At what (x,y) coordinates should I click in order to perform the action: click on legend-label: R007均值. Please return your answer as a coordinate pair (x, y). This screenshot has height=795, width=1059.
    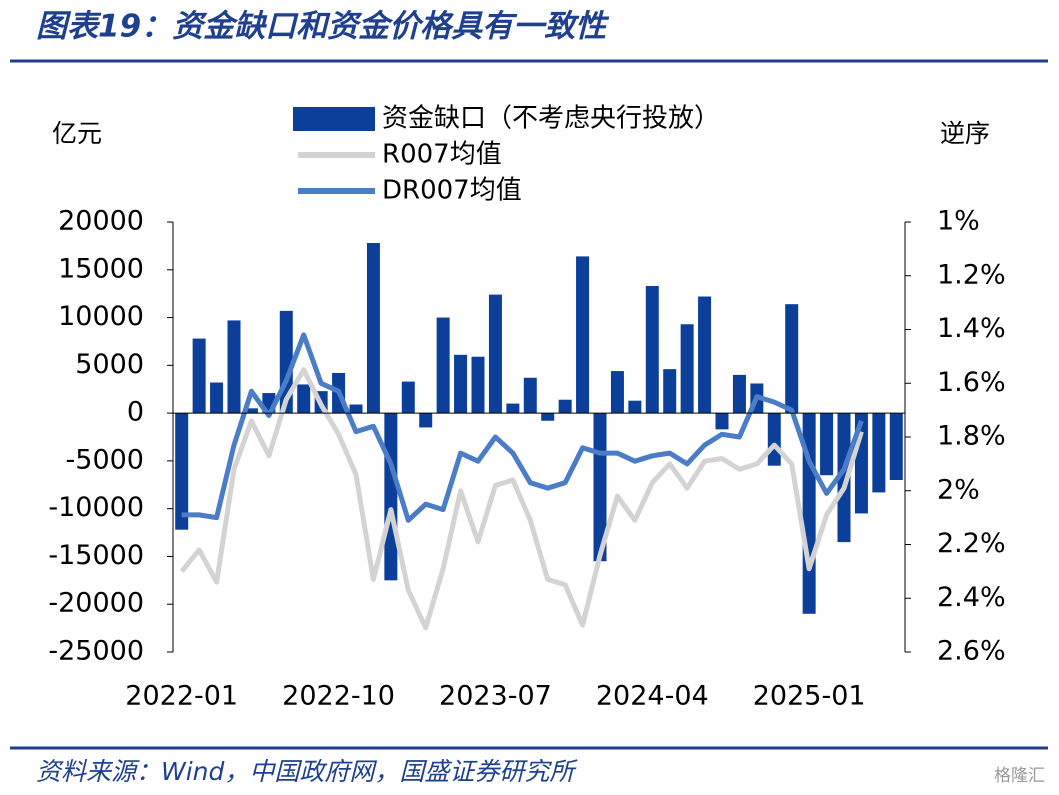
    Looking at the image, I should click on (442, 155).